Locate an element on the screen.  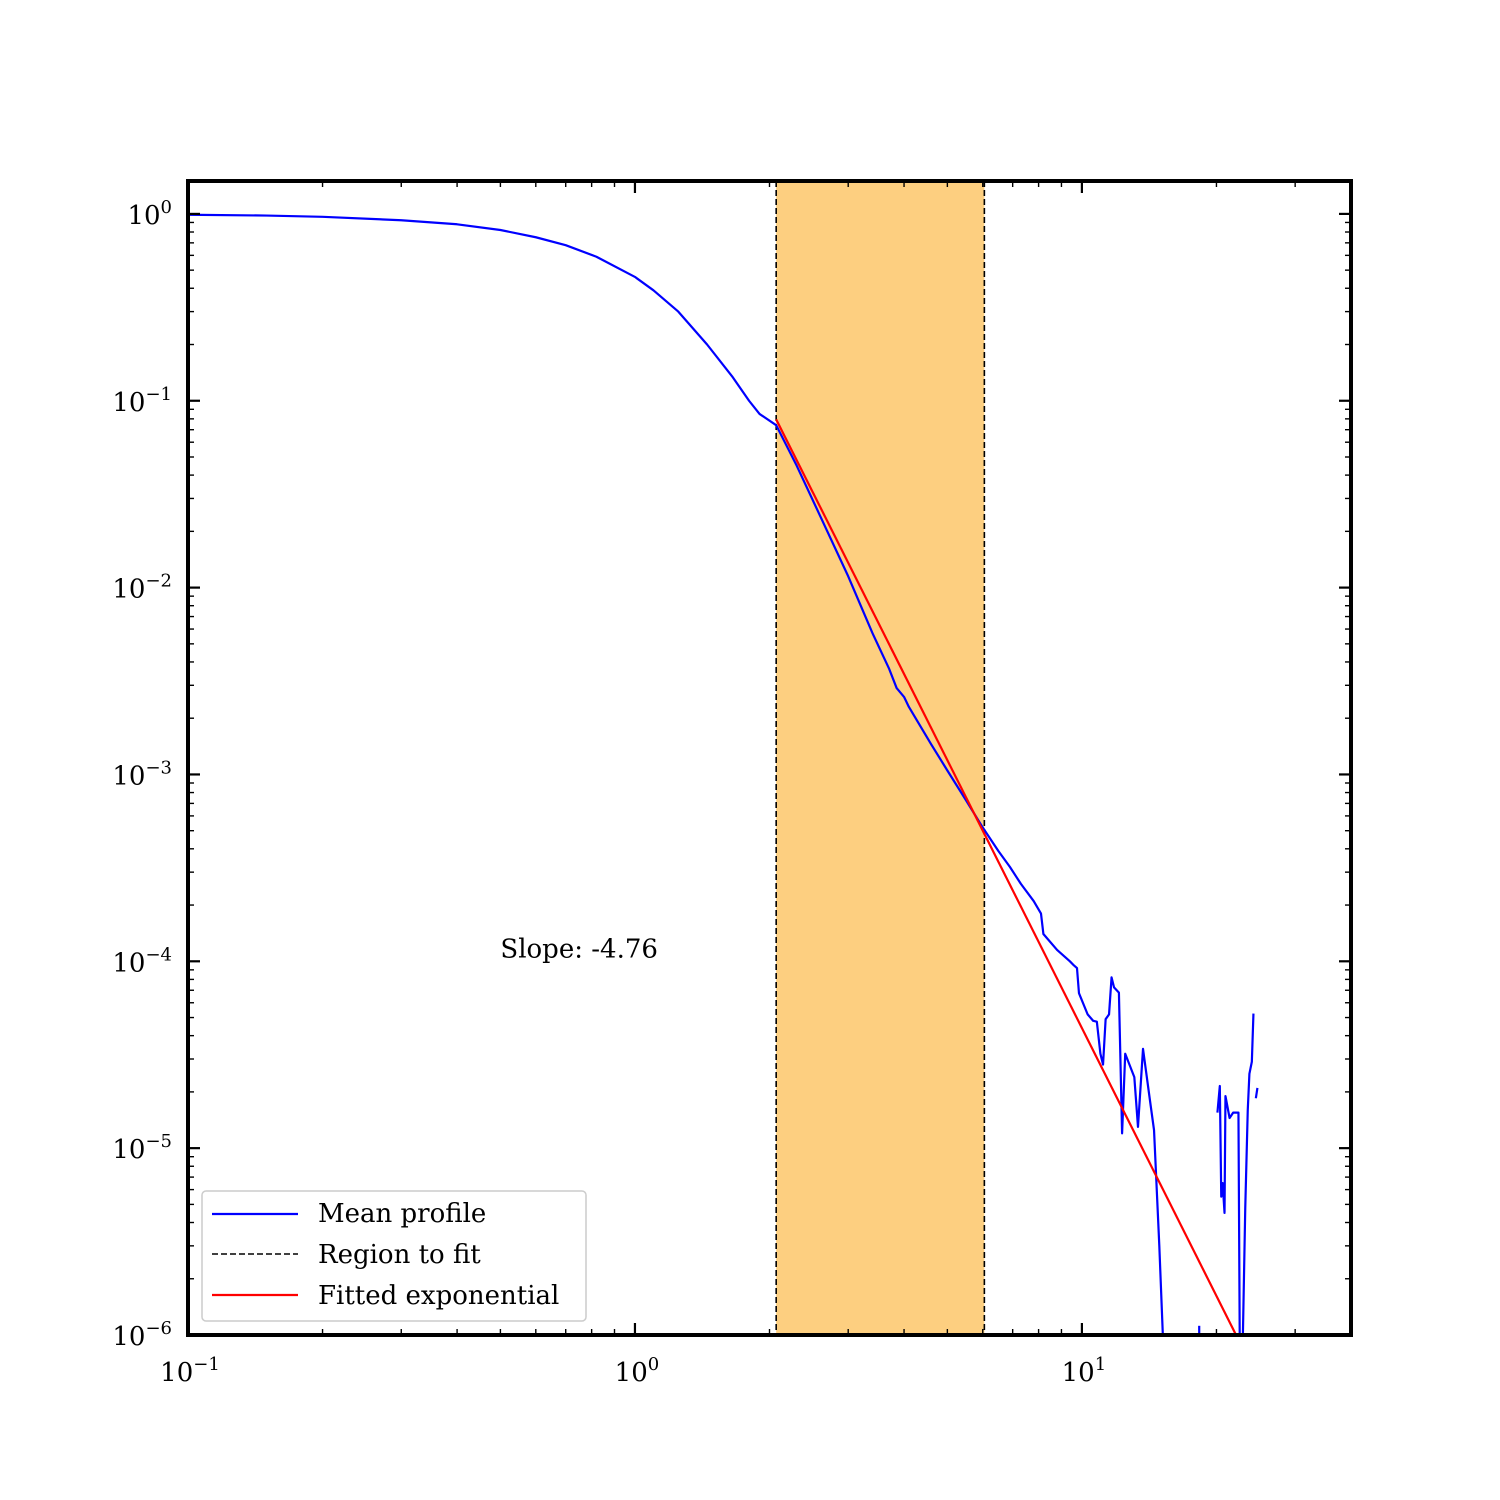
x-tick-label: 10⁻¹ is located at coordinates (190, 1371).